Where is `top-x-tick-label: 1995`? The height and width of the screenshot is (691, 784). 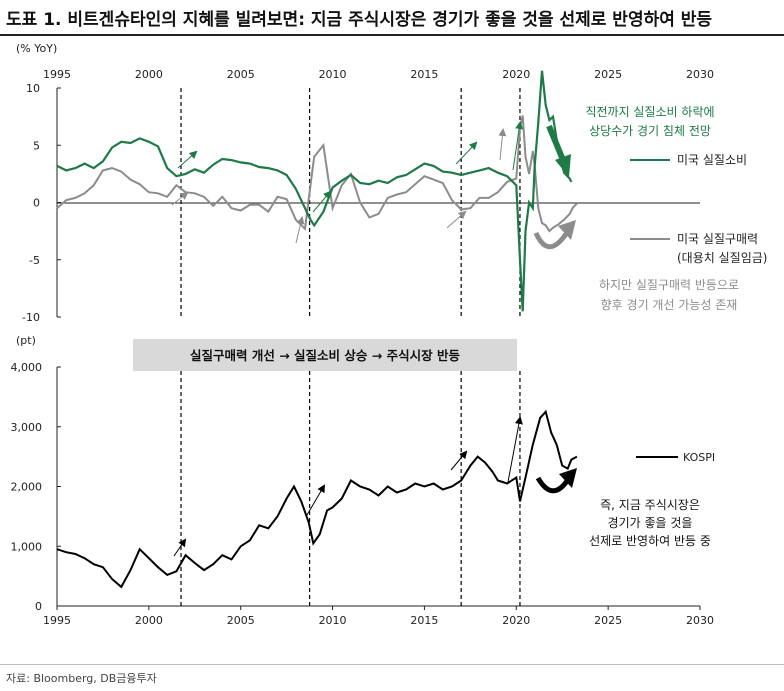 top-x-tick-label: 1995 is located at coordinates (57, 74).